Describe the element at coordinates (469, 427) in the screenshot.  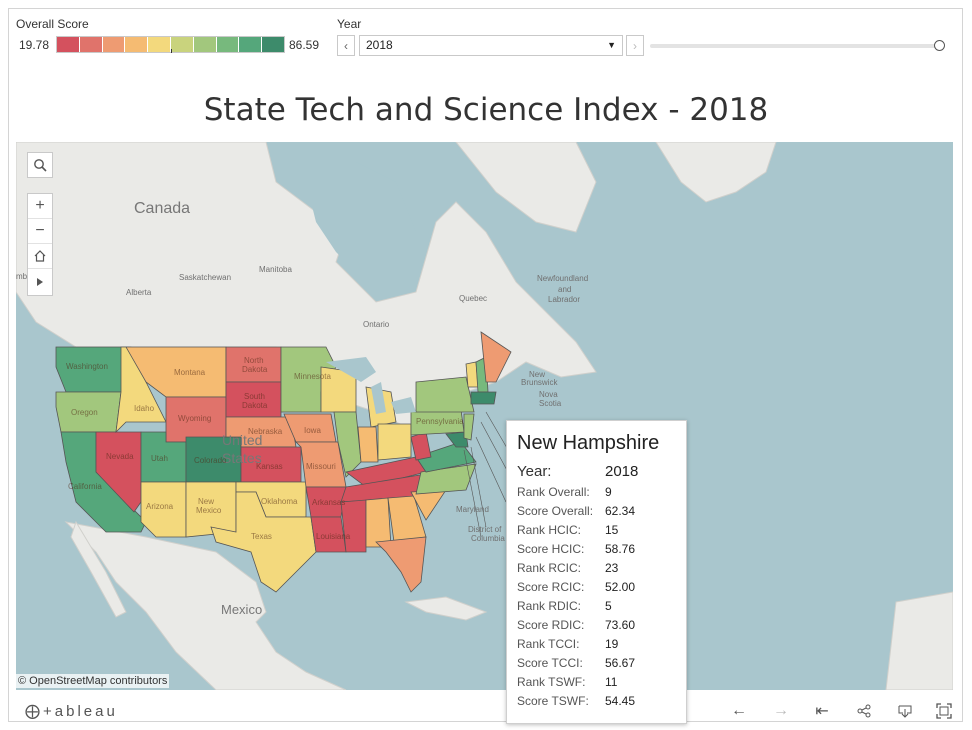
I see `state-new-jersey` at that location.